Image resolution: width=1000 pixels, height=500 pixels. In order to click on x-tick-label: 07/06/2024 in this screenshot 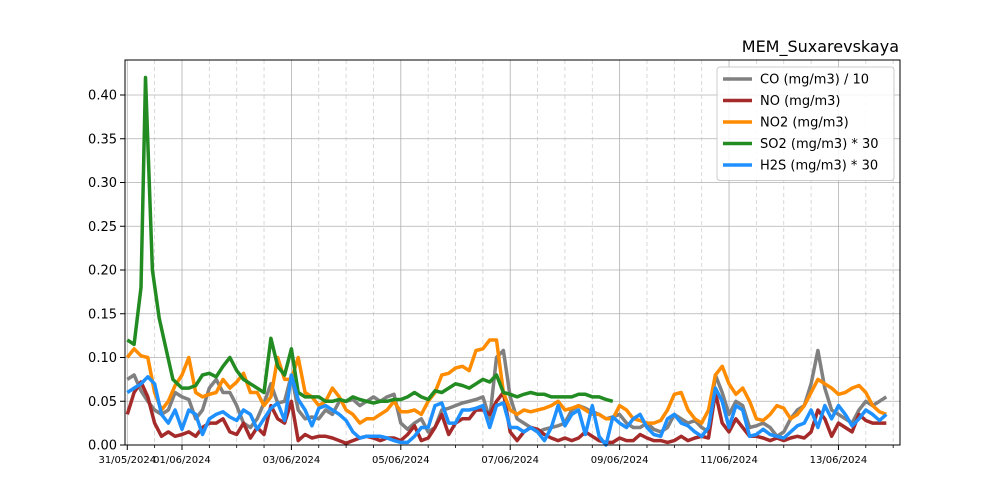, I will do `click(510, 460)`.